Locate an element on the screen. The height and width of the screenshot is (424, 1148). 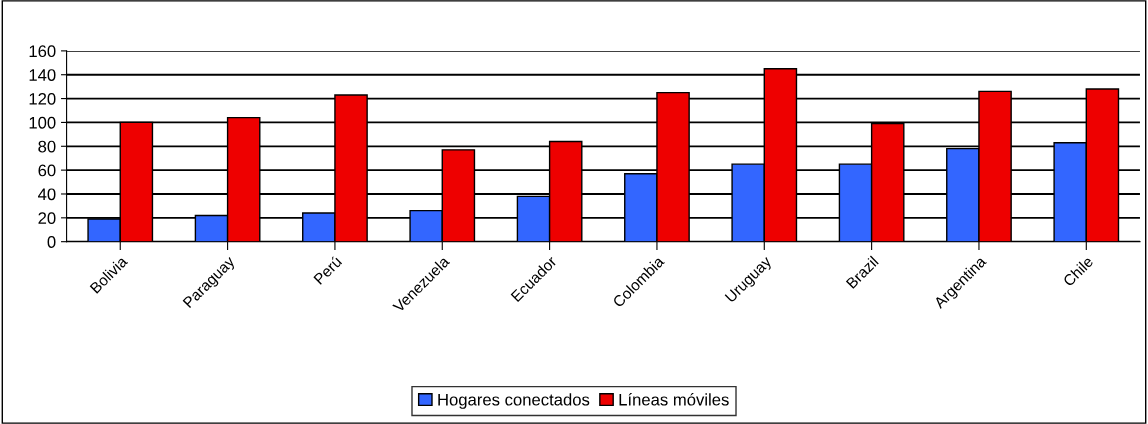
y-tick-label: 40 is located at coordinates (47, 194).